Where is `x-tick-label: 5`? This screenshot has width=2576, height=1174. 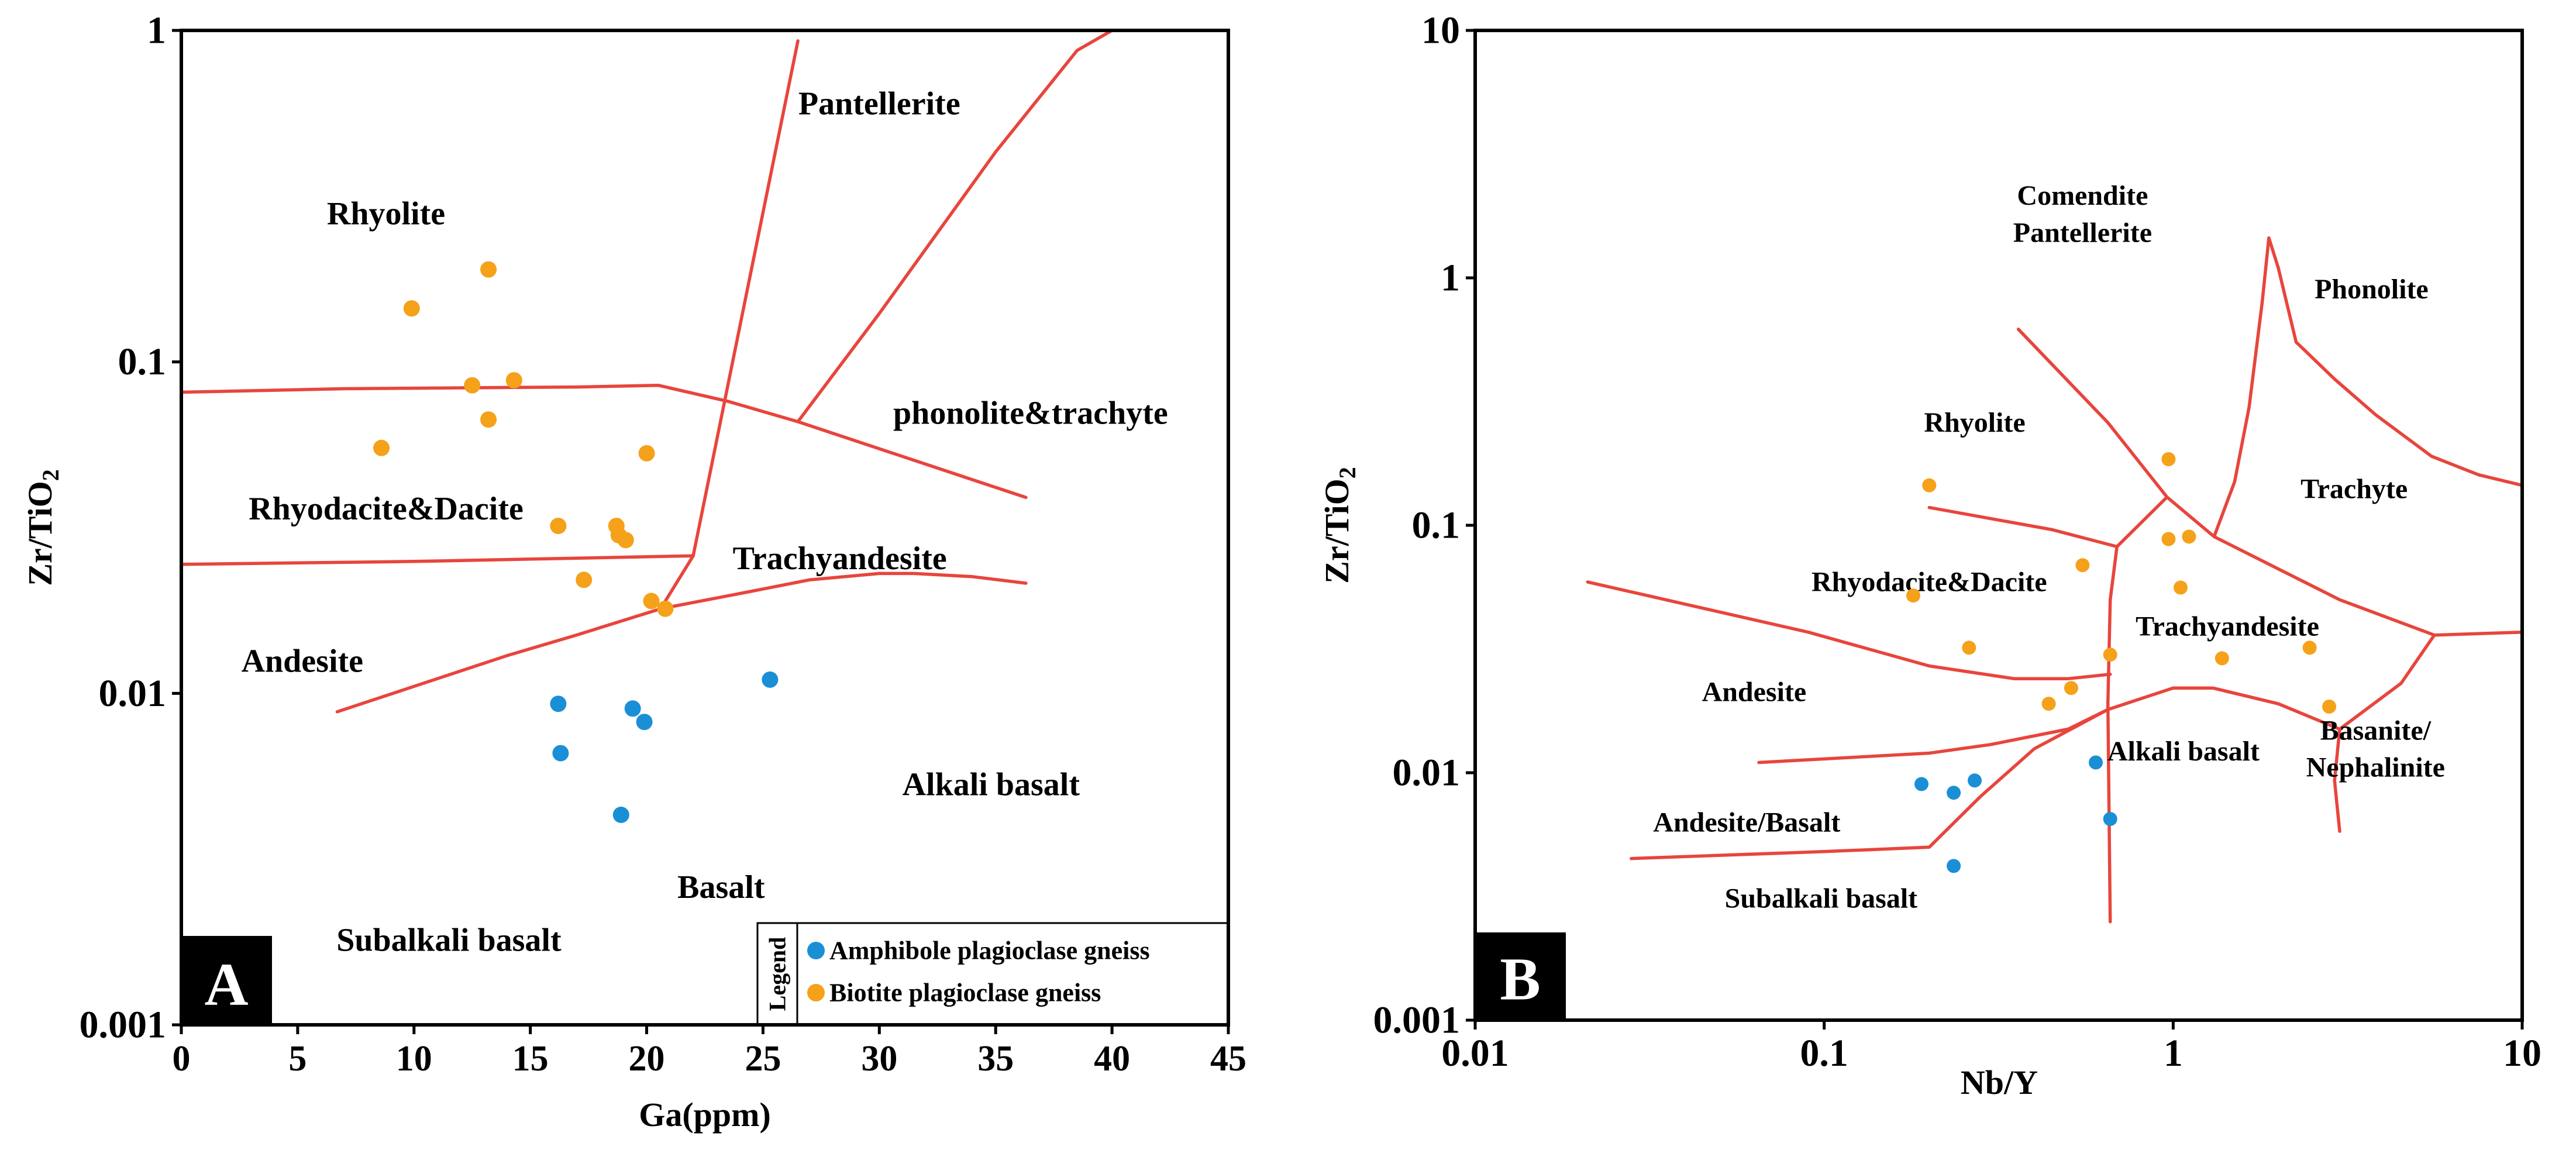
x-tick-label: 5 is located at coordinates (297, 1059).